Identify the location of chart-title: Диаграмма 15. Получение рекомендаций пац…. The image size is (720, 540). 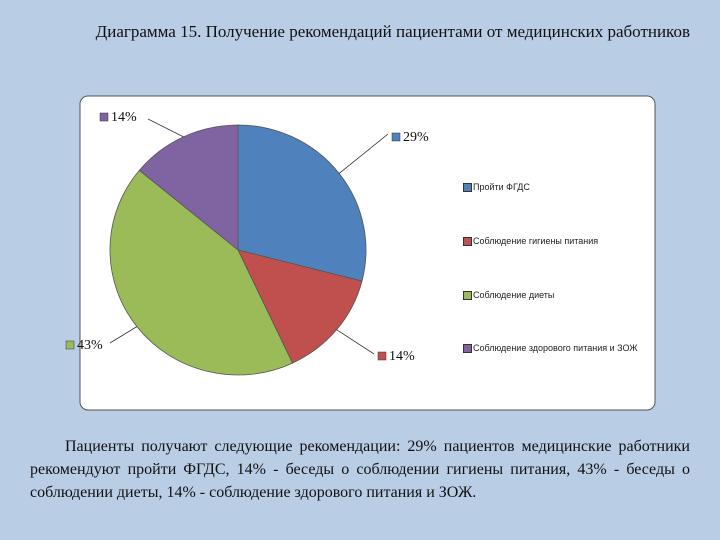
(392, 31).